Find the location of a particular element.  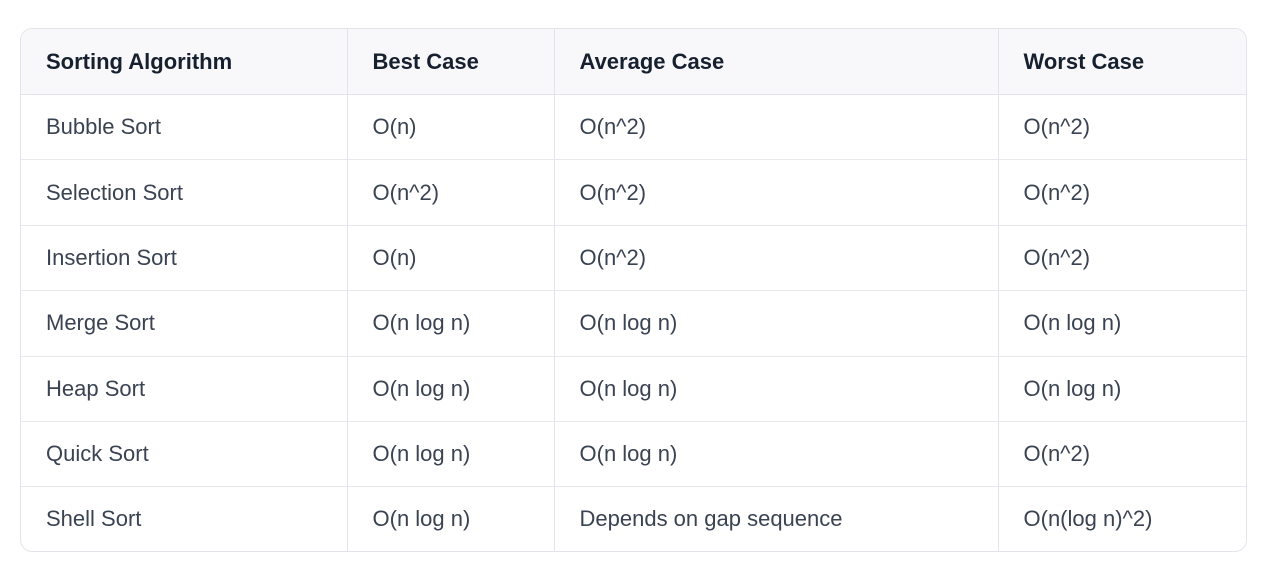

cell-algorithm-name: Quick Sort is located at coordinates (184, 454).